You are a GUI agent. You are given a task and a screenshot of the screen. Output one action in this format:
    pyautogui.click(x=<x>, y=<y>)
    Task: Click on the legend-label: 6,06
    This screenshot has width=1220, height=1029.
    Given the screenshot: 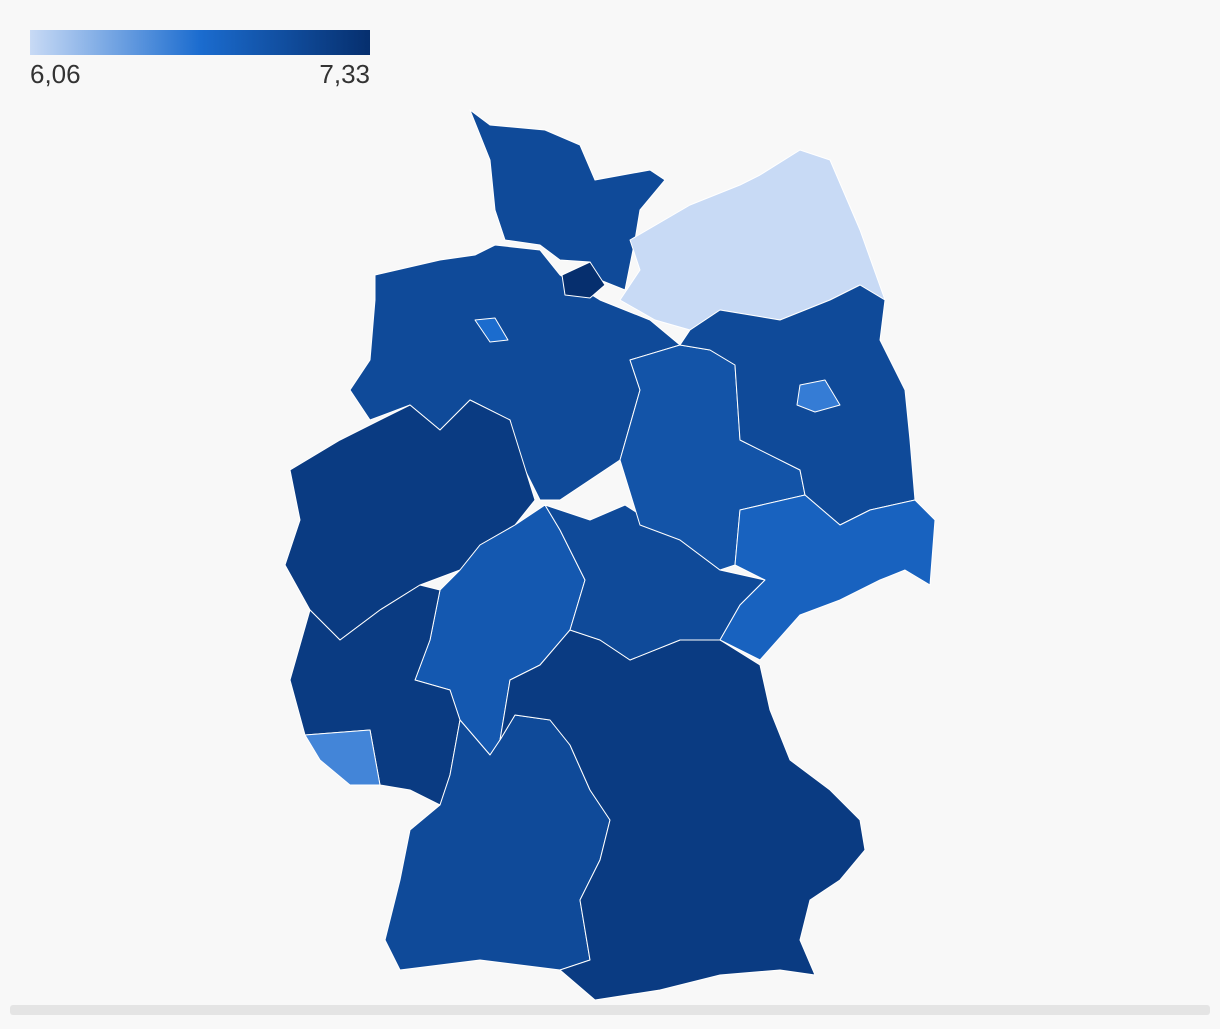 What is the action you would take?
    pyautogui.click(x=55, y=74)
    